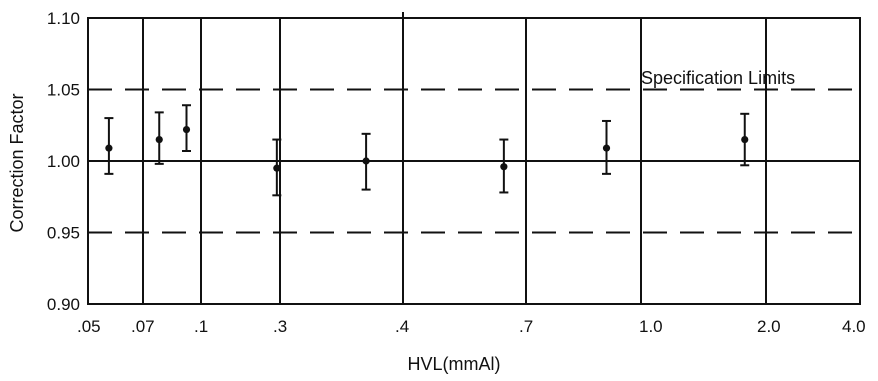  I want to click on x-tick-label: .07, so click(143, 326).